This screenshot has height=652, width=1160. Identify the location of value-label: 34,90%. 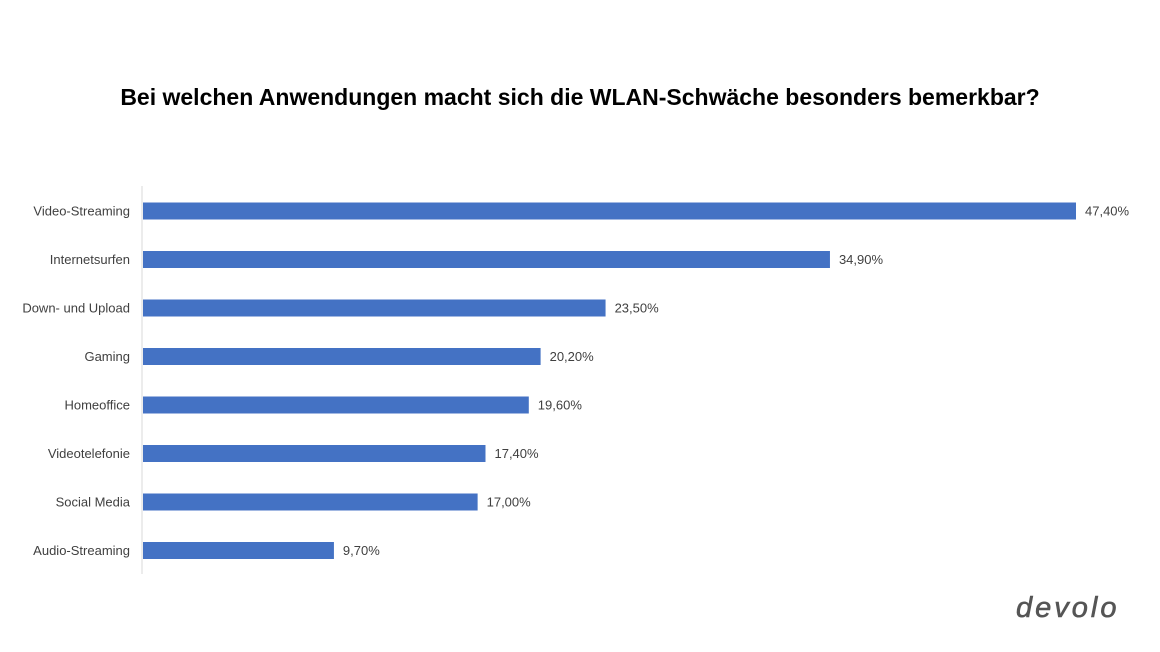
(861, 259).